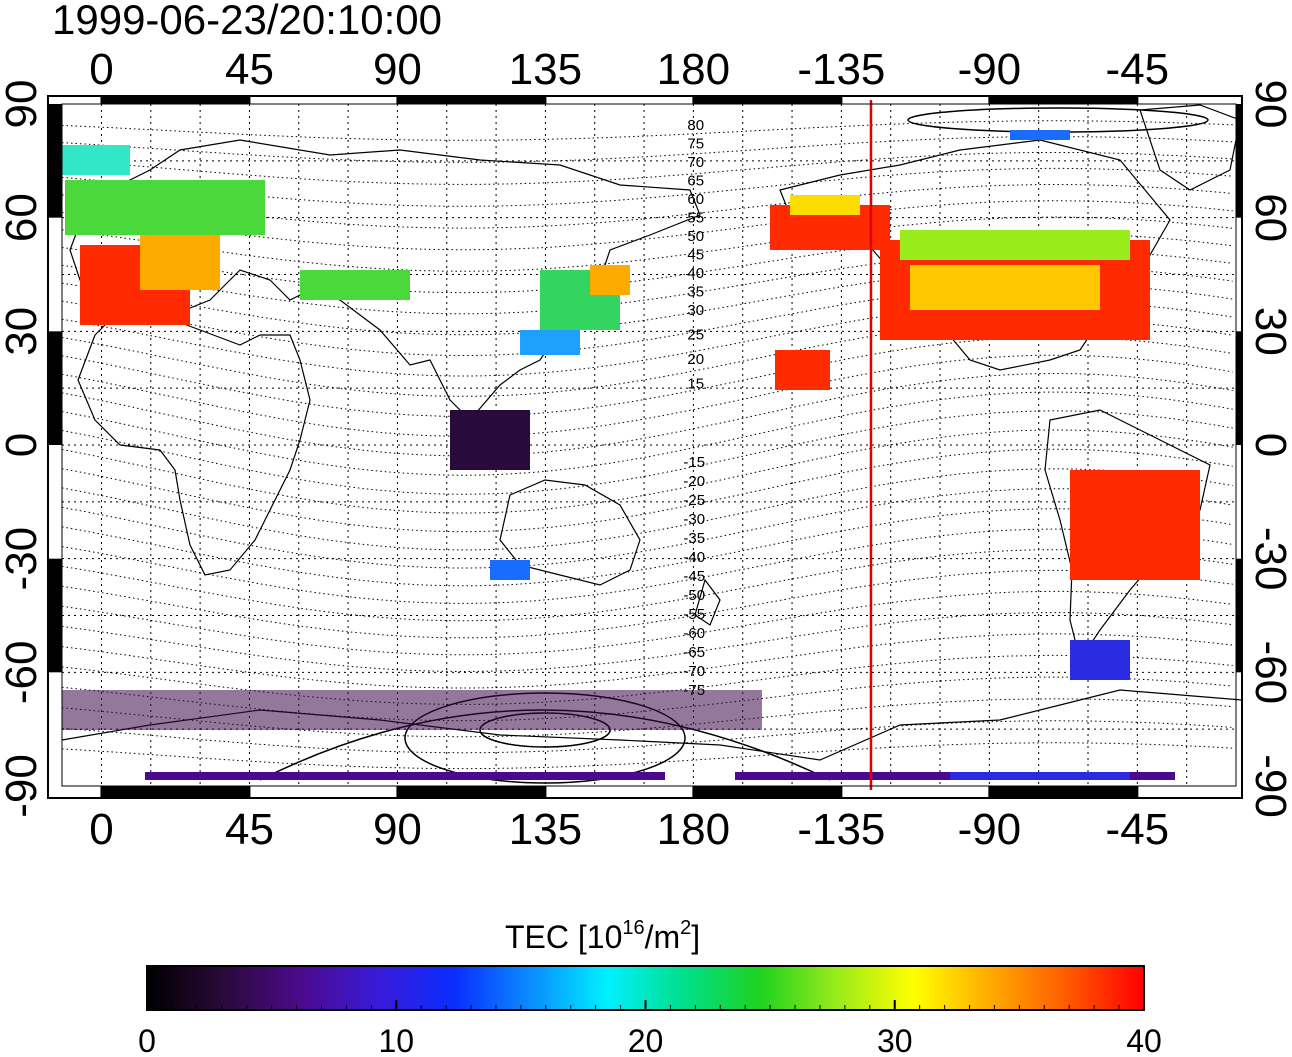 The height and width of the screenshot is (1057, 1292). Describe the element at coordinates (165, 207) in the screenshot. I see `tec-patch-europe-north` at that location.